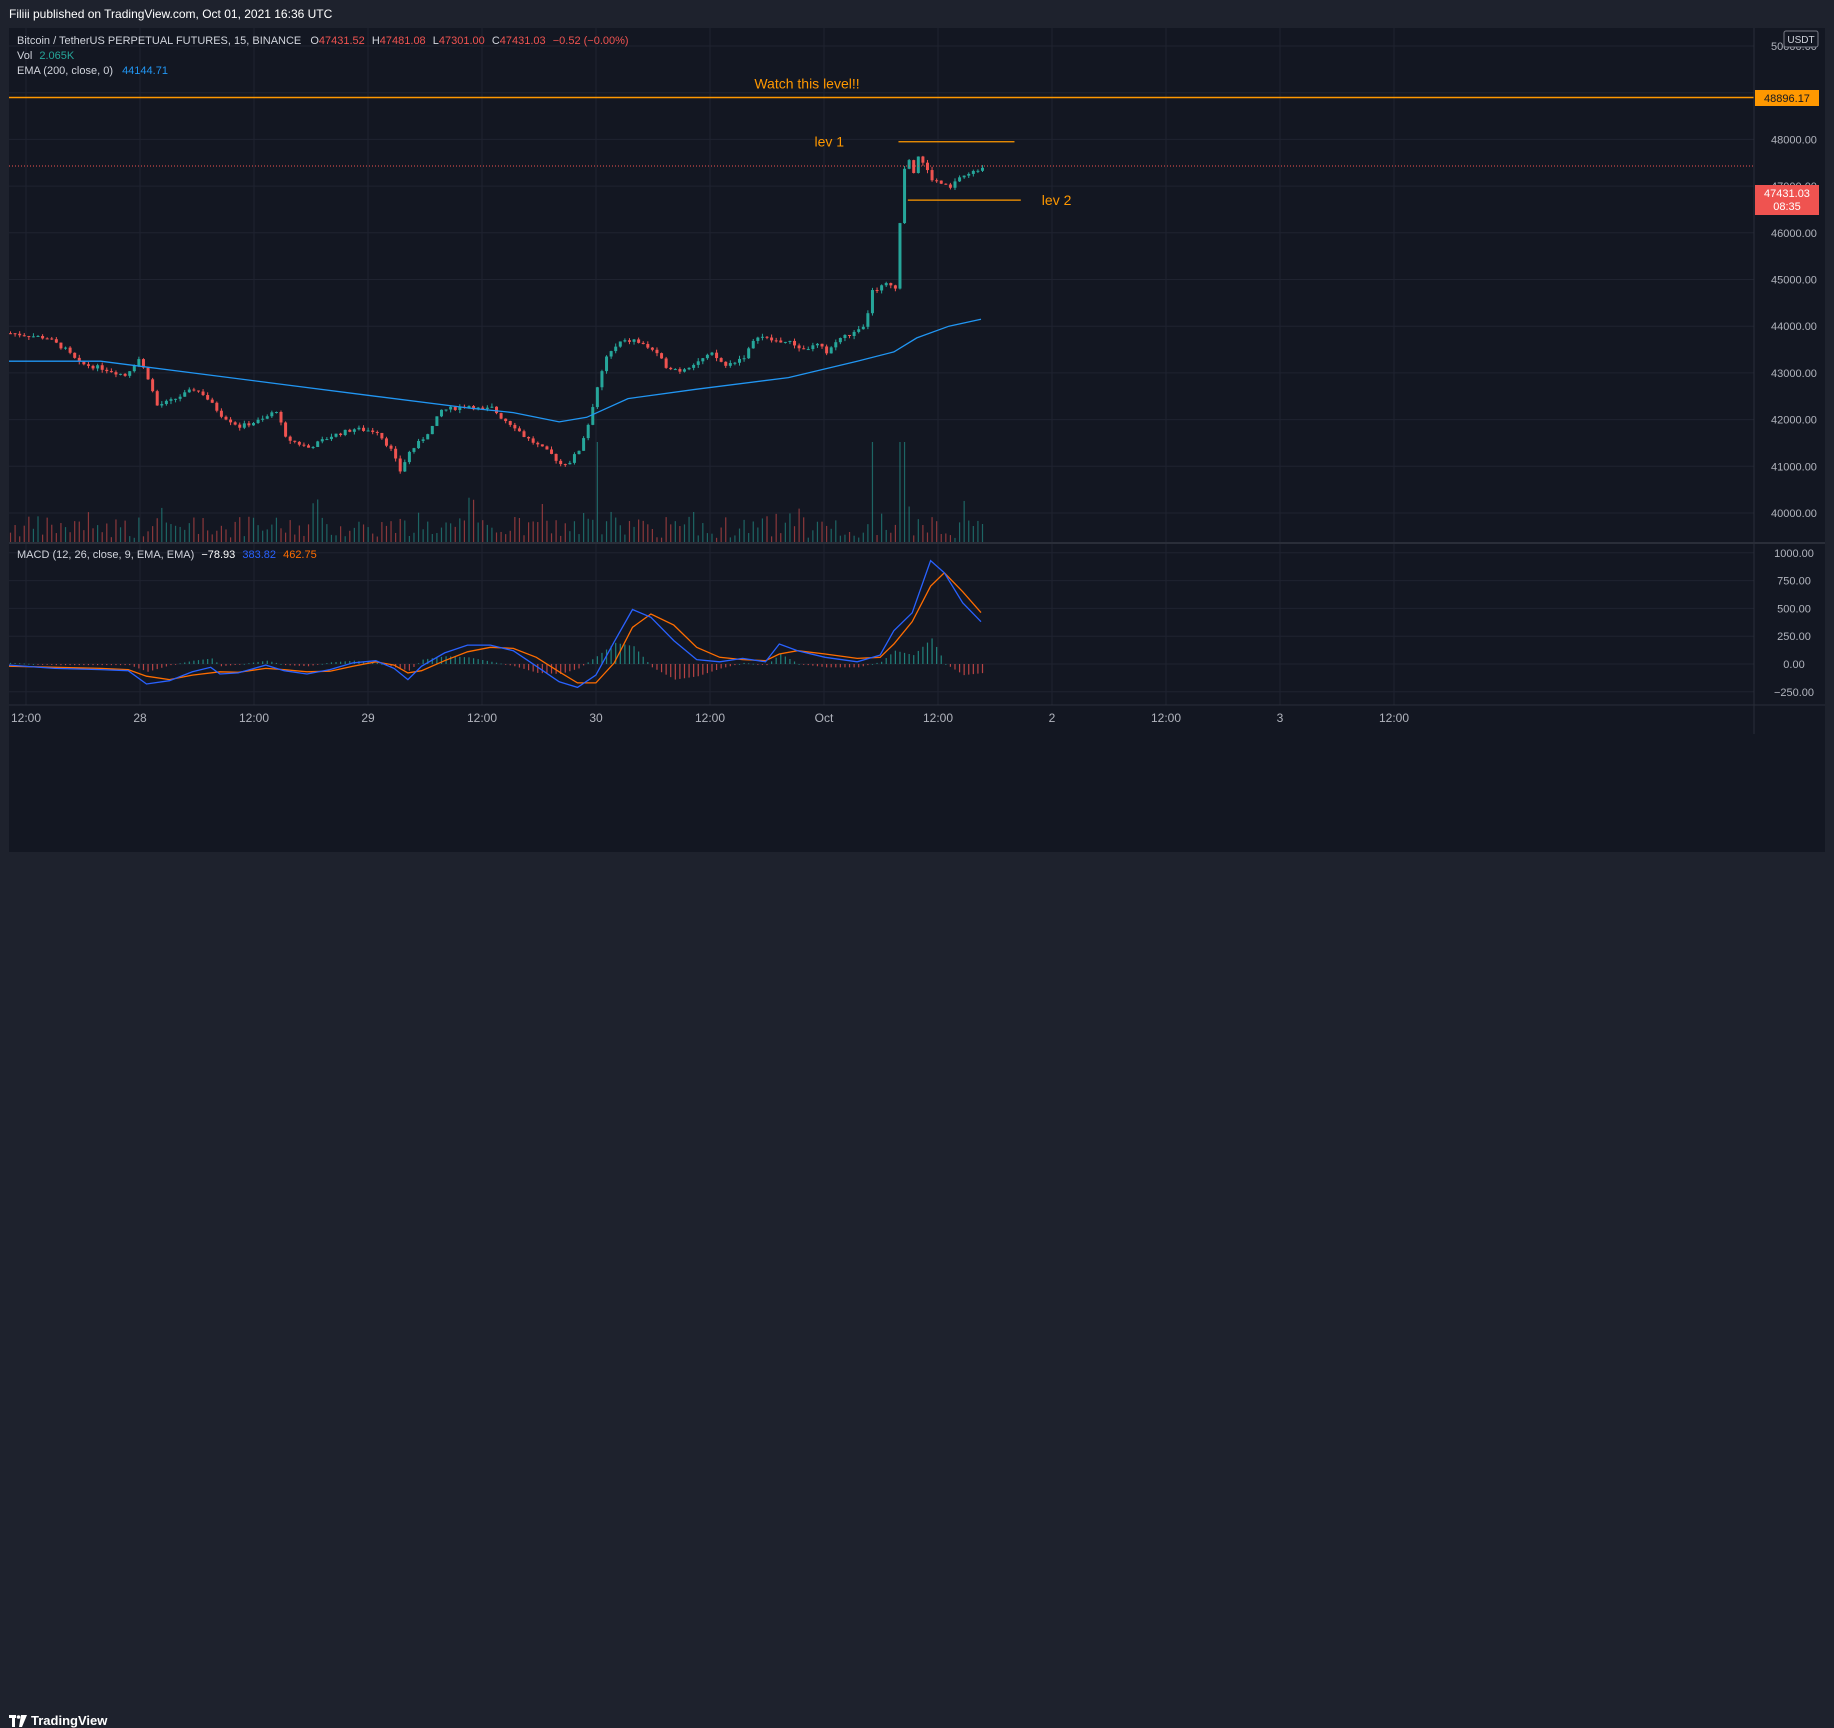 Image resolution: width=1834 pixels, height=1728 pixels. I want to click on open-label: O, so click(314, 41).